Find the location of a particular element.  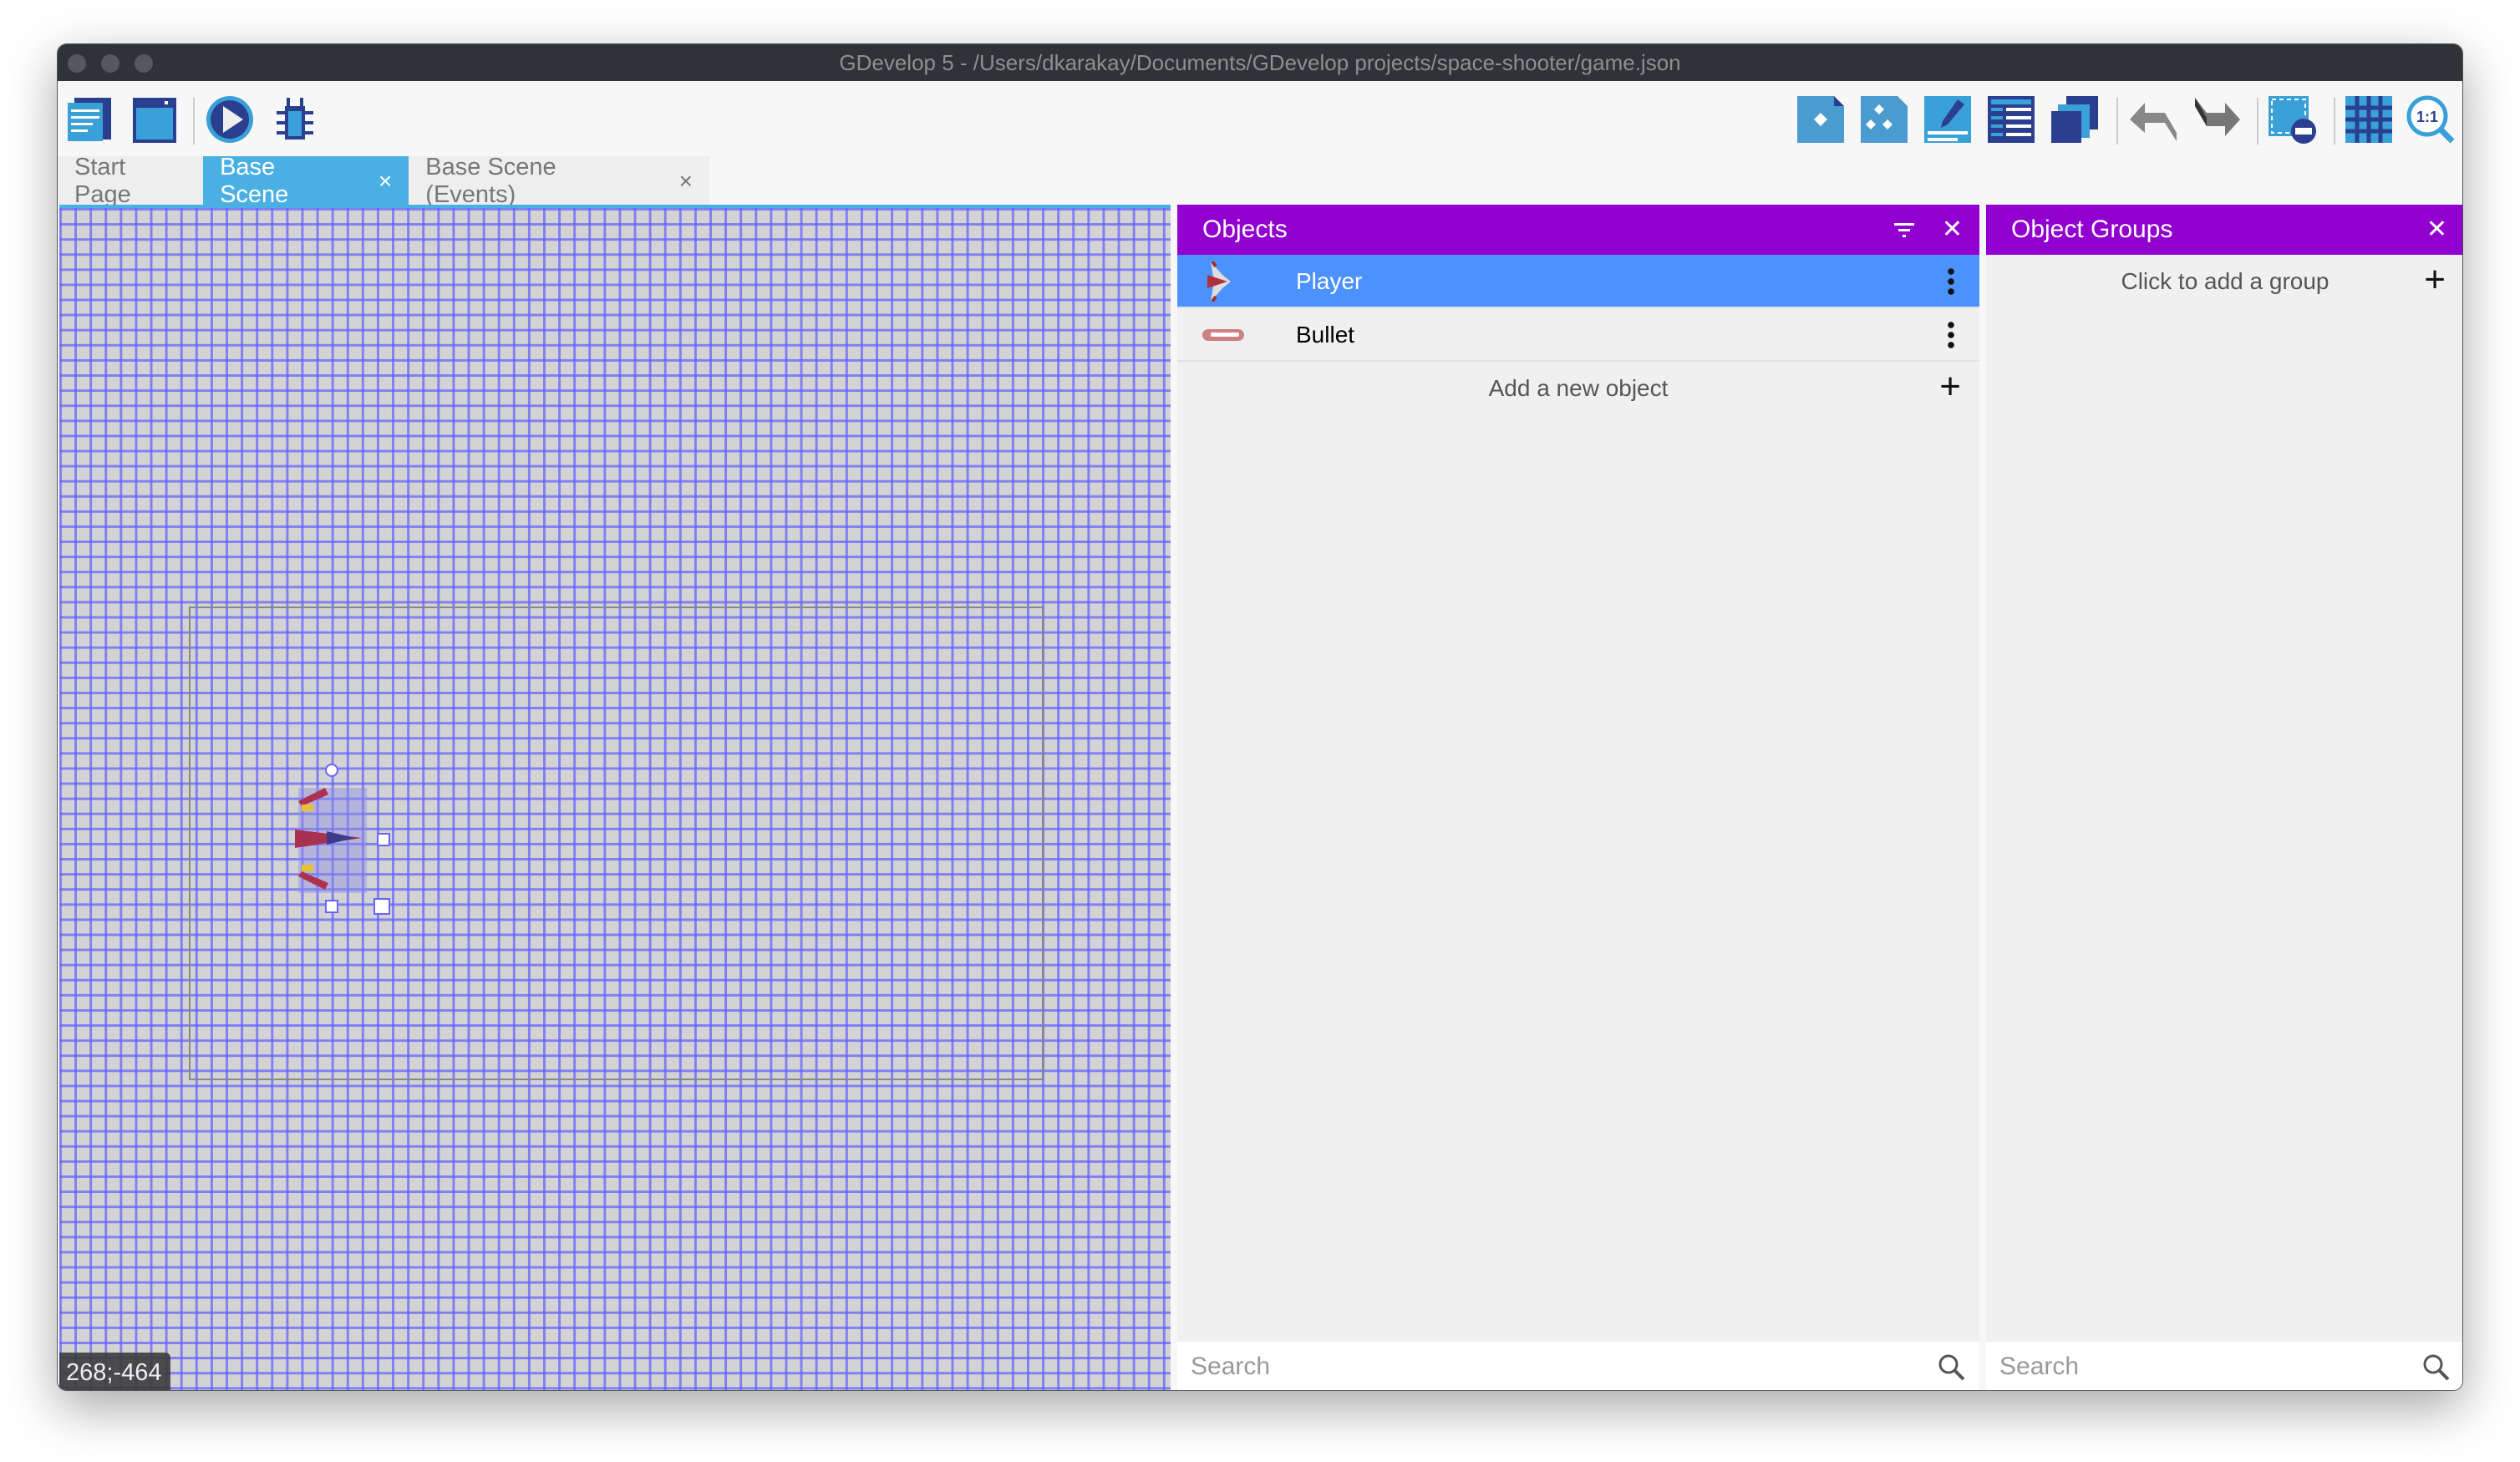

object-item-bullet: Bullet is located at coordinates (1578, 335).